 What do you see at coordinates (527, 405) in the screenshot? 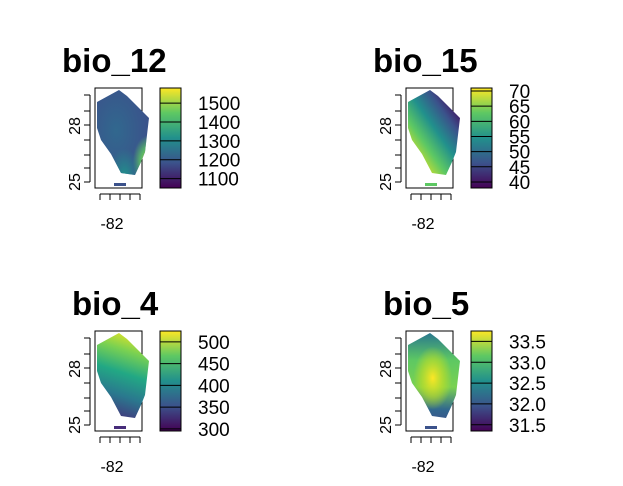
I see `colorbar-label: 32.0` at bounding box center [527, 405].